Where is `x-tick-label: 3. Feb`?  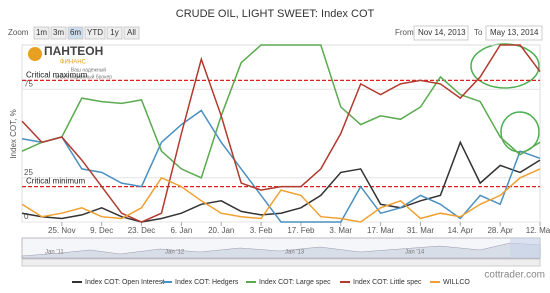 x-tick-label: 3. Feb is located at coordinates (261, 230).